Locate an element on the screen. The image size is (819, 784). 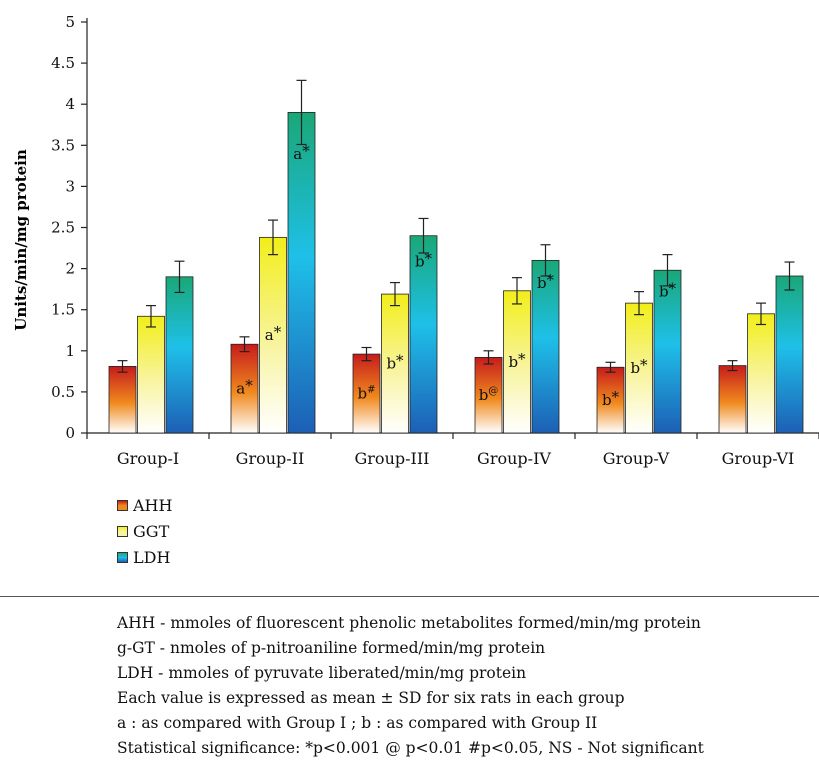
significance-label: b# is located at coordinates (367, 394).